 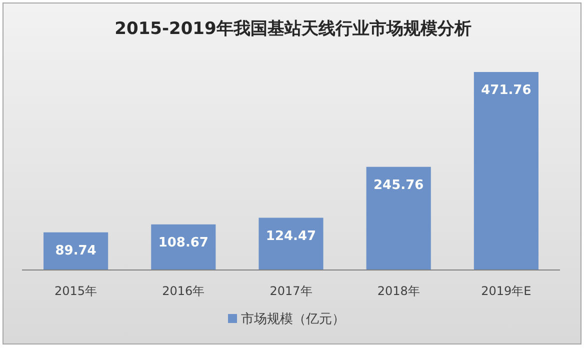 What do you see at coordinates (398, 291) in the screenshot?
I see `x-tick-label: 2018年` at bounding box center [398, 291].